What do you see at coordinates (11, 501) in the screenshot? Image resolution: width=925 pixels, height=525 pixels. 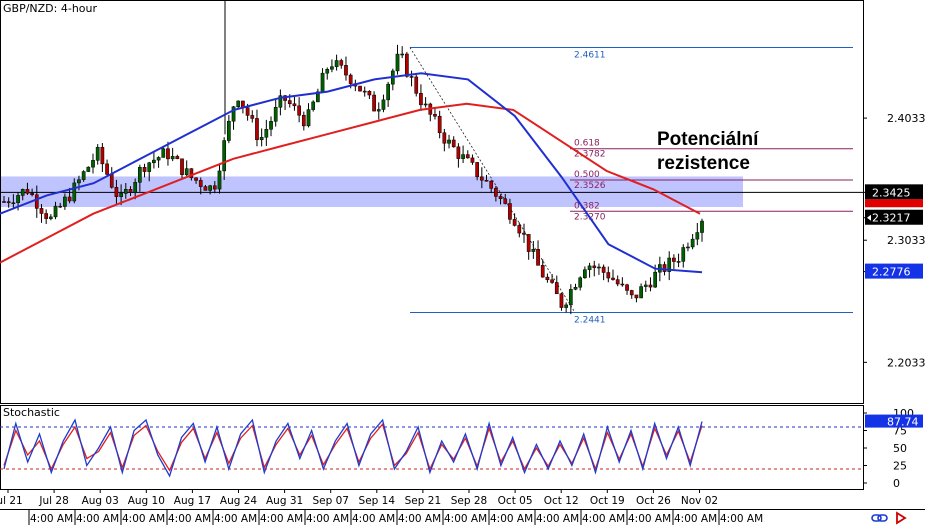 I see `date-label: Jul 21` at bounding box center [11, 501].